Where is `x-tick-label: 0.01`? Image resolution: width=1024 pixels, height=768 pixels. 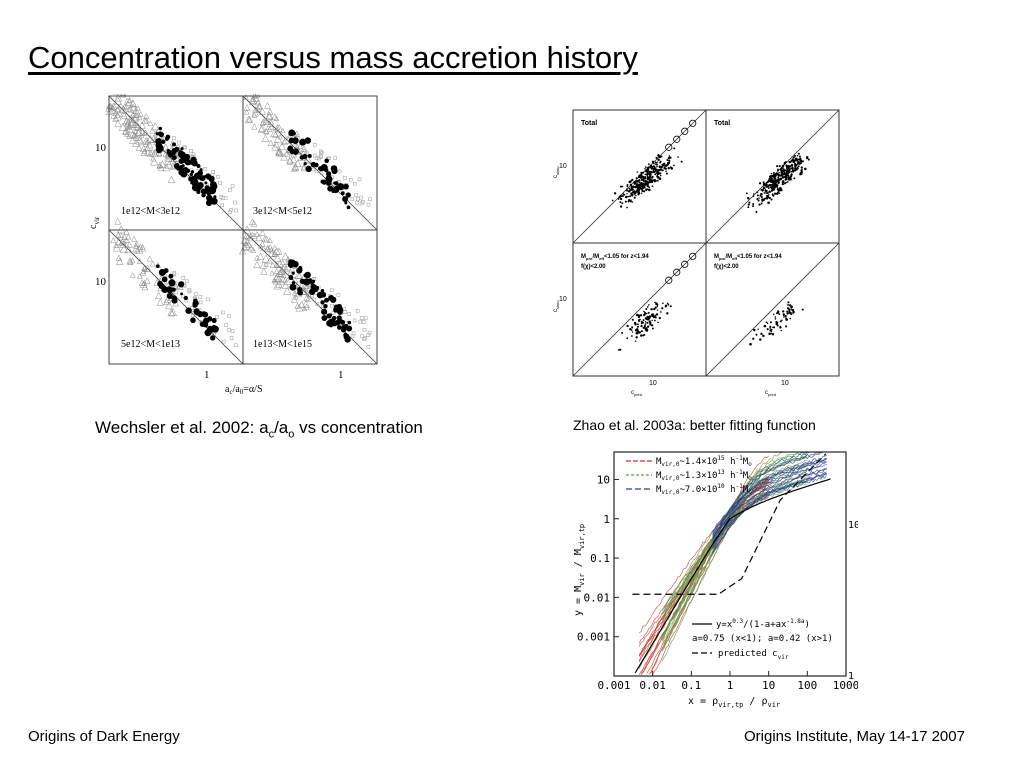
x-tick-label: 0.01 is located at coordinates (652, 685).